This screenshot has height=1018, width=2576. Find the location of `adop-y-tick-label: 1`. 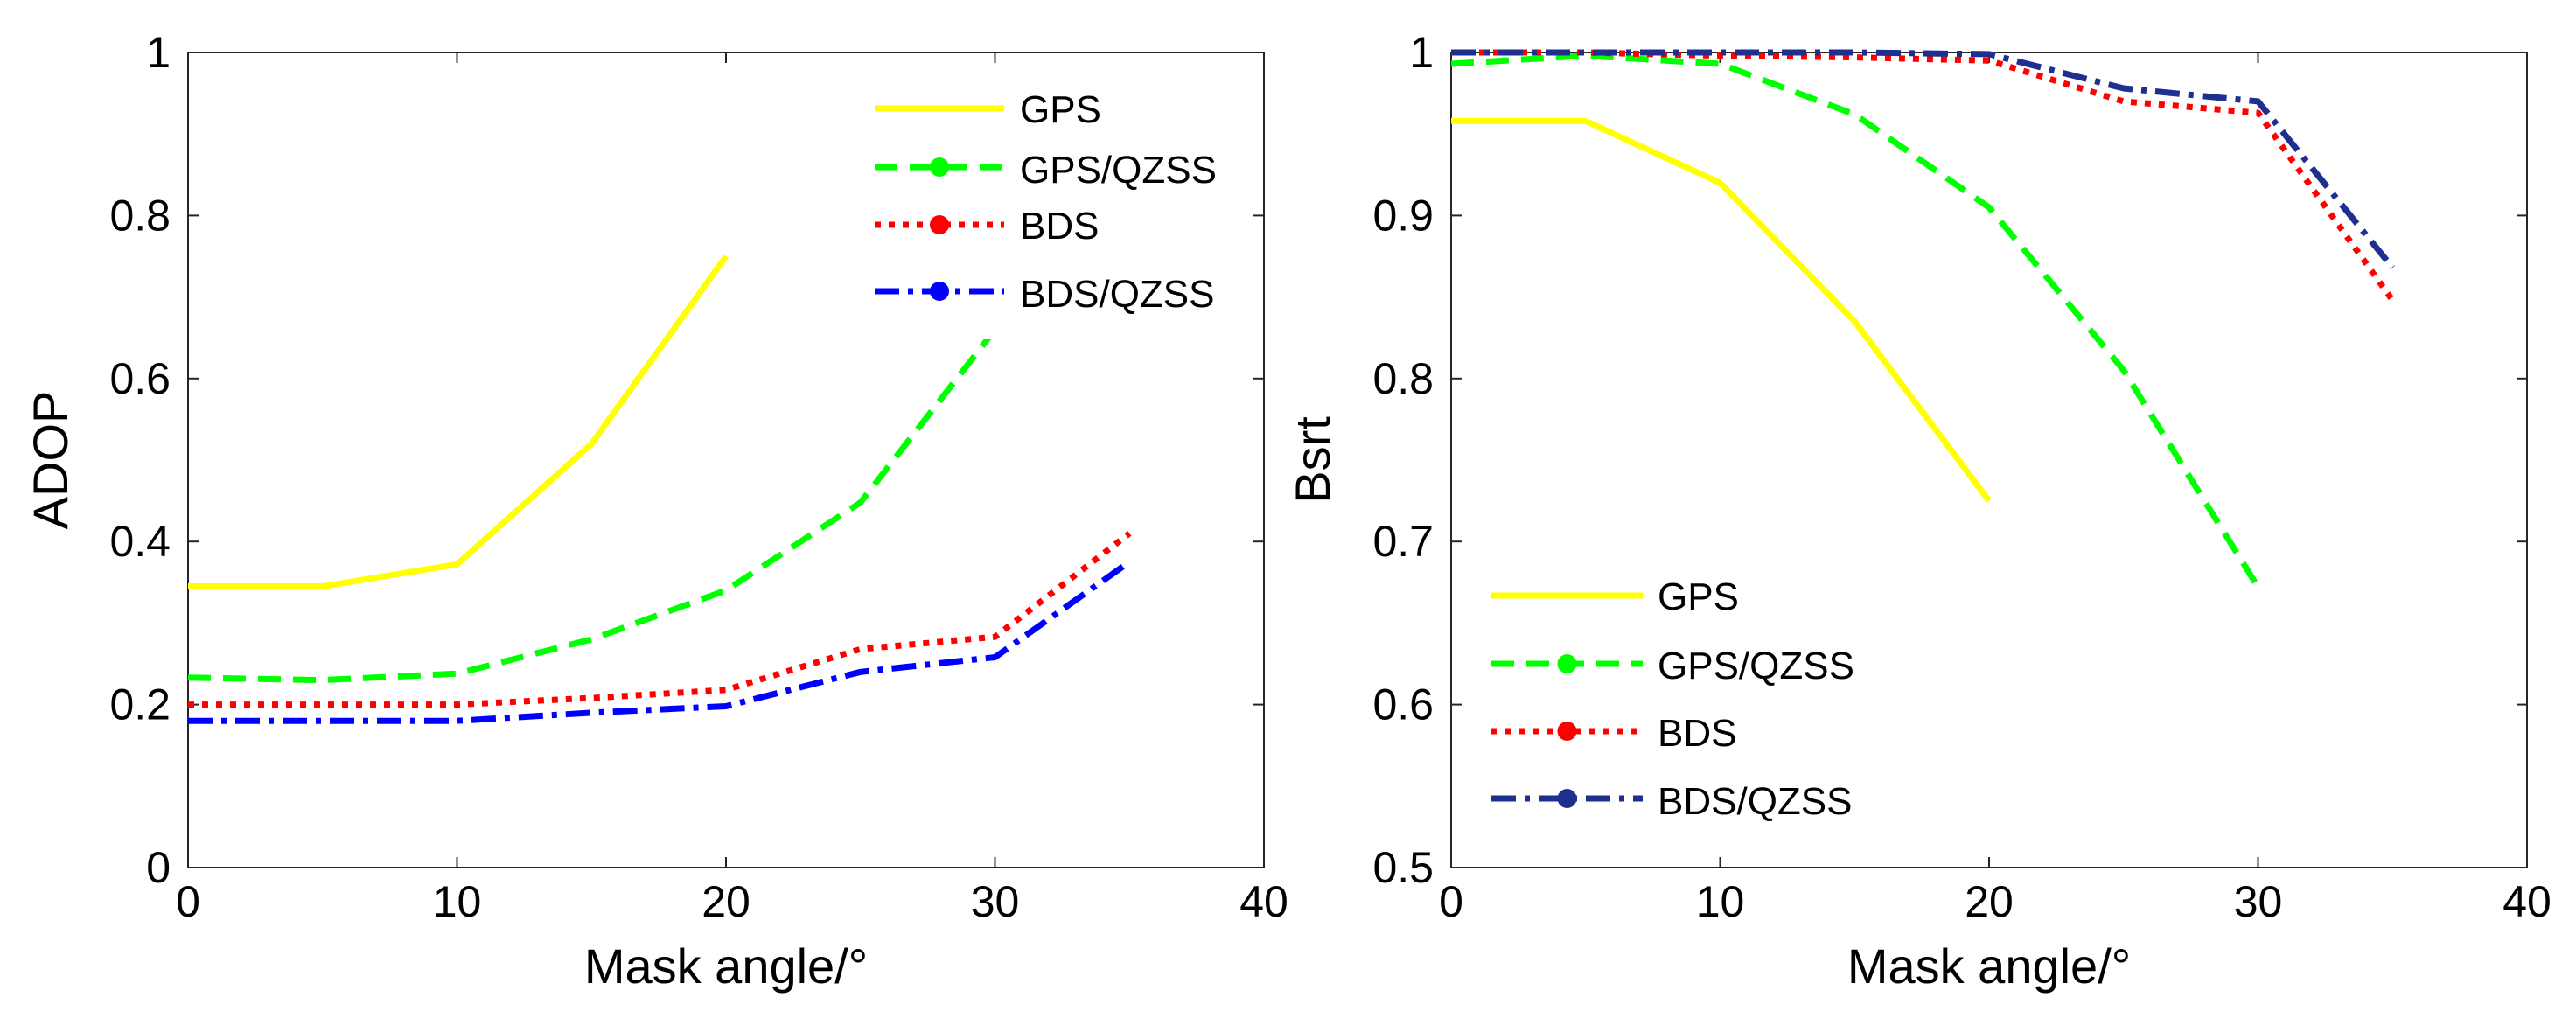

adop-y-tick-label: 1 is located at coordinates (158, 52).